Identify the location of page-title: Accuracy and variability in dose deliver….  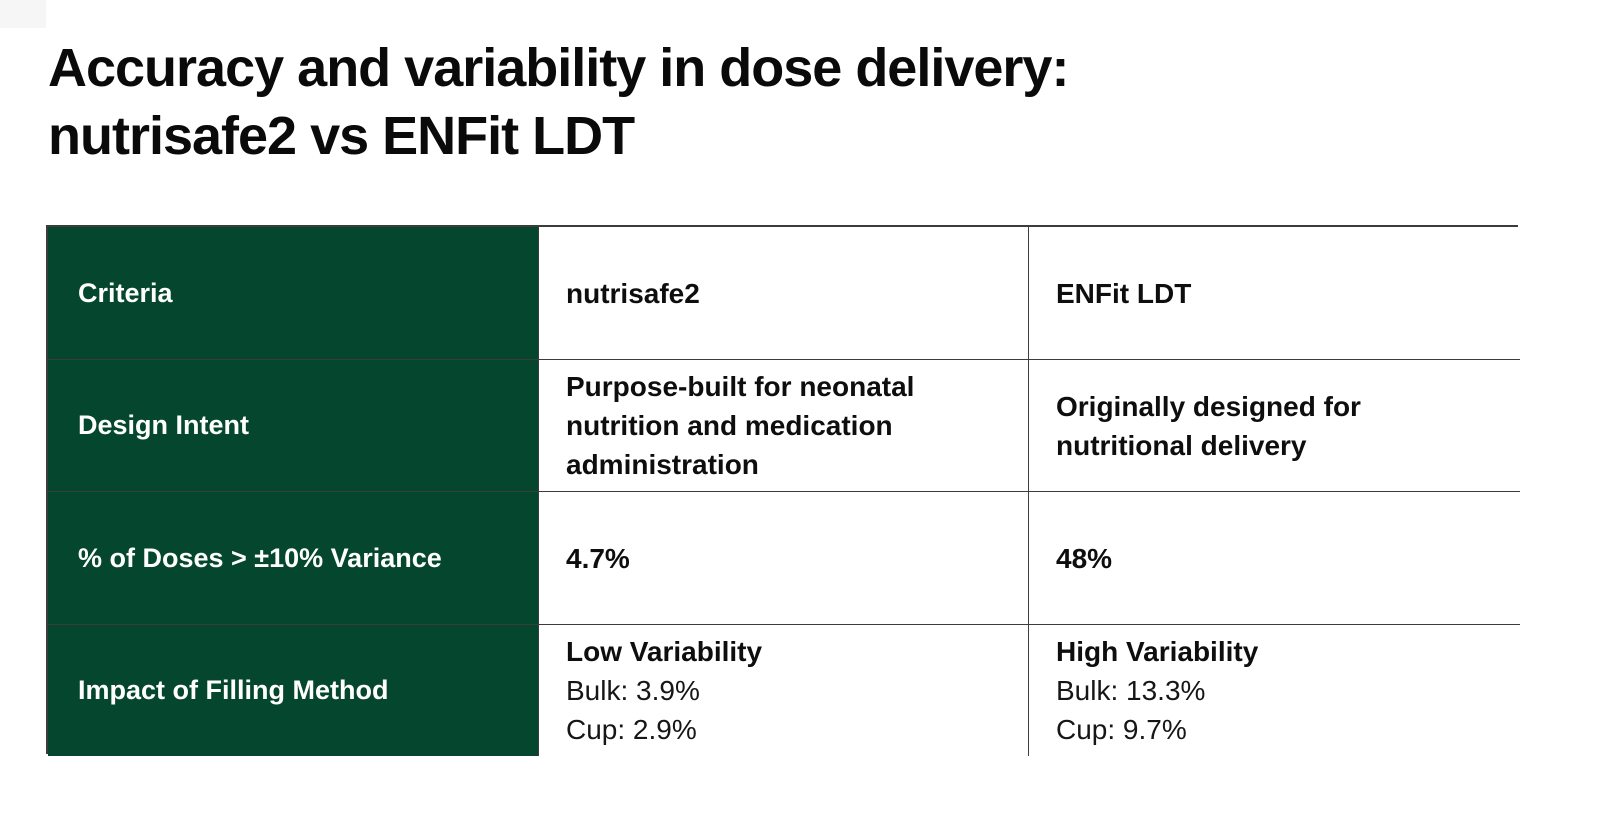
(558, 102).